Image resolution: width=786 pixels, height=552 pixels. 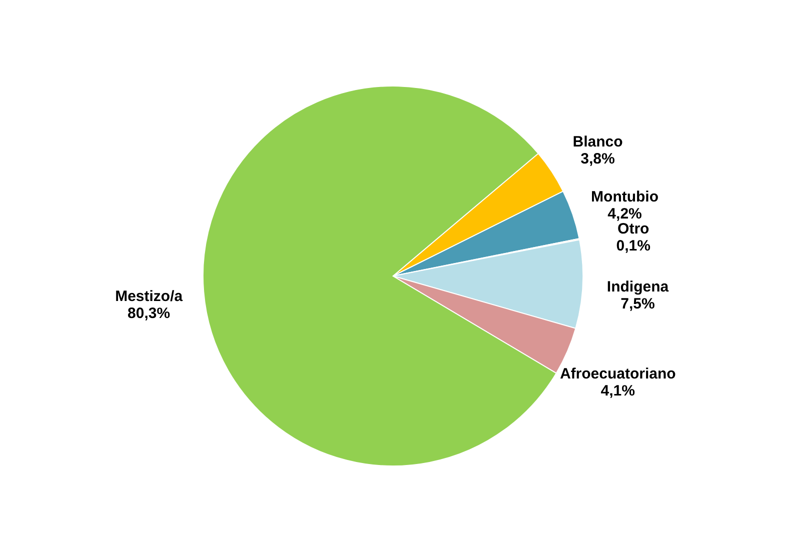 I want to click on data-label: 0,1%, so click(x=633, y=246).